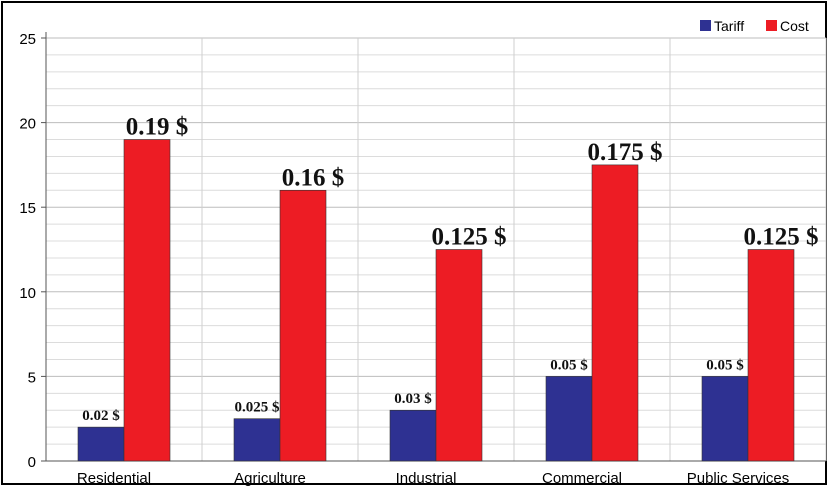 Image resolution: width=830 pixels, height=488 pixels. I want to click on y-tick-label: 15, so click(27, 208).